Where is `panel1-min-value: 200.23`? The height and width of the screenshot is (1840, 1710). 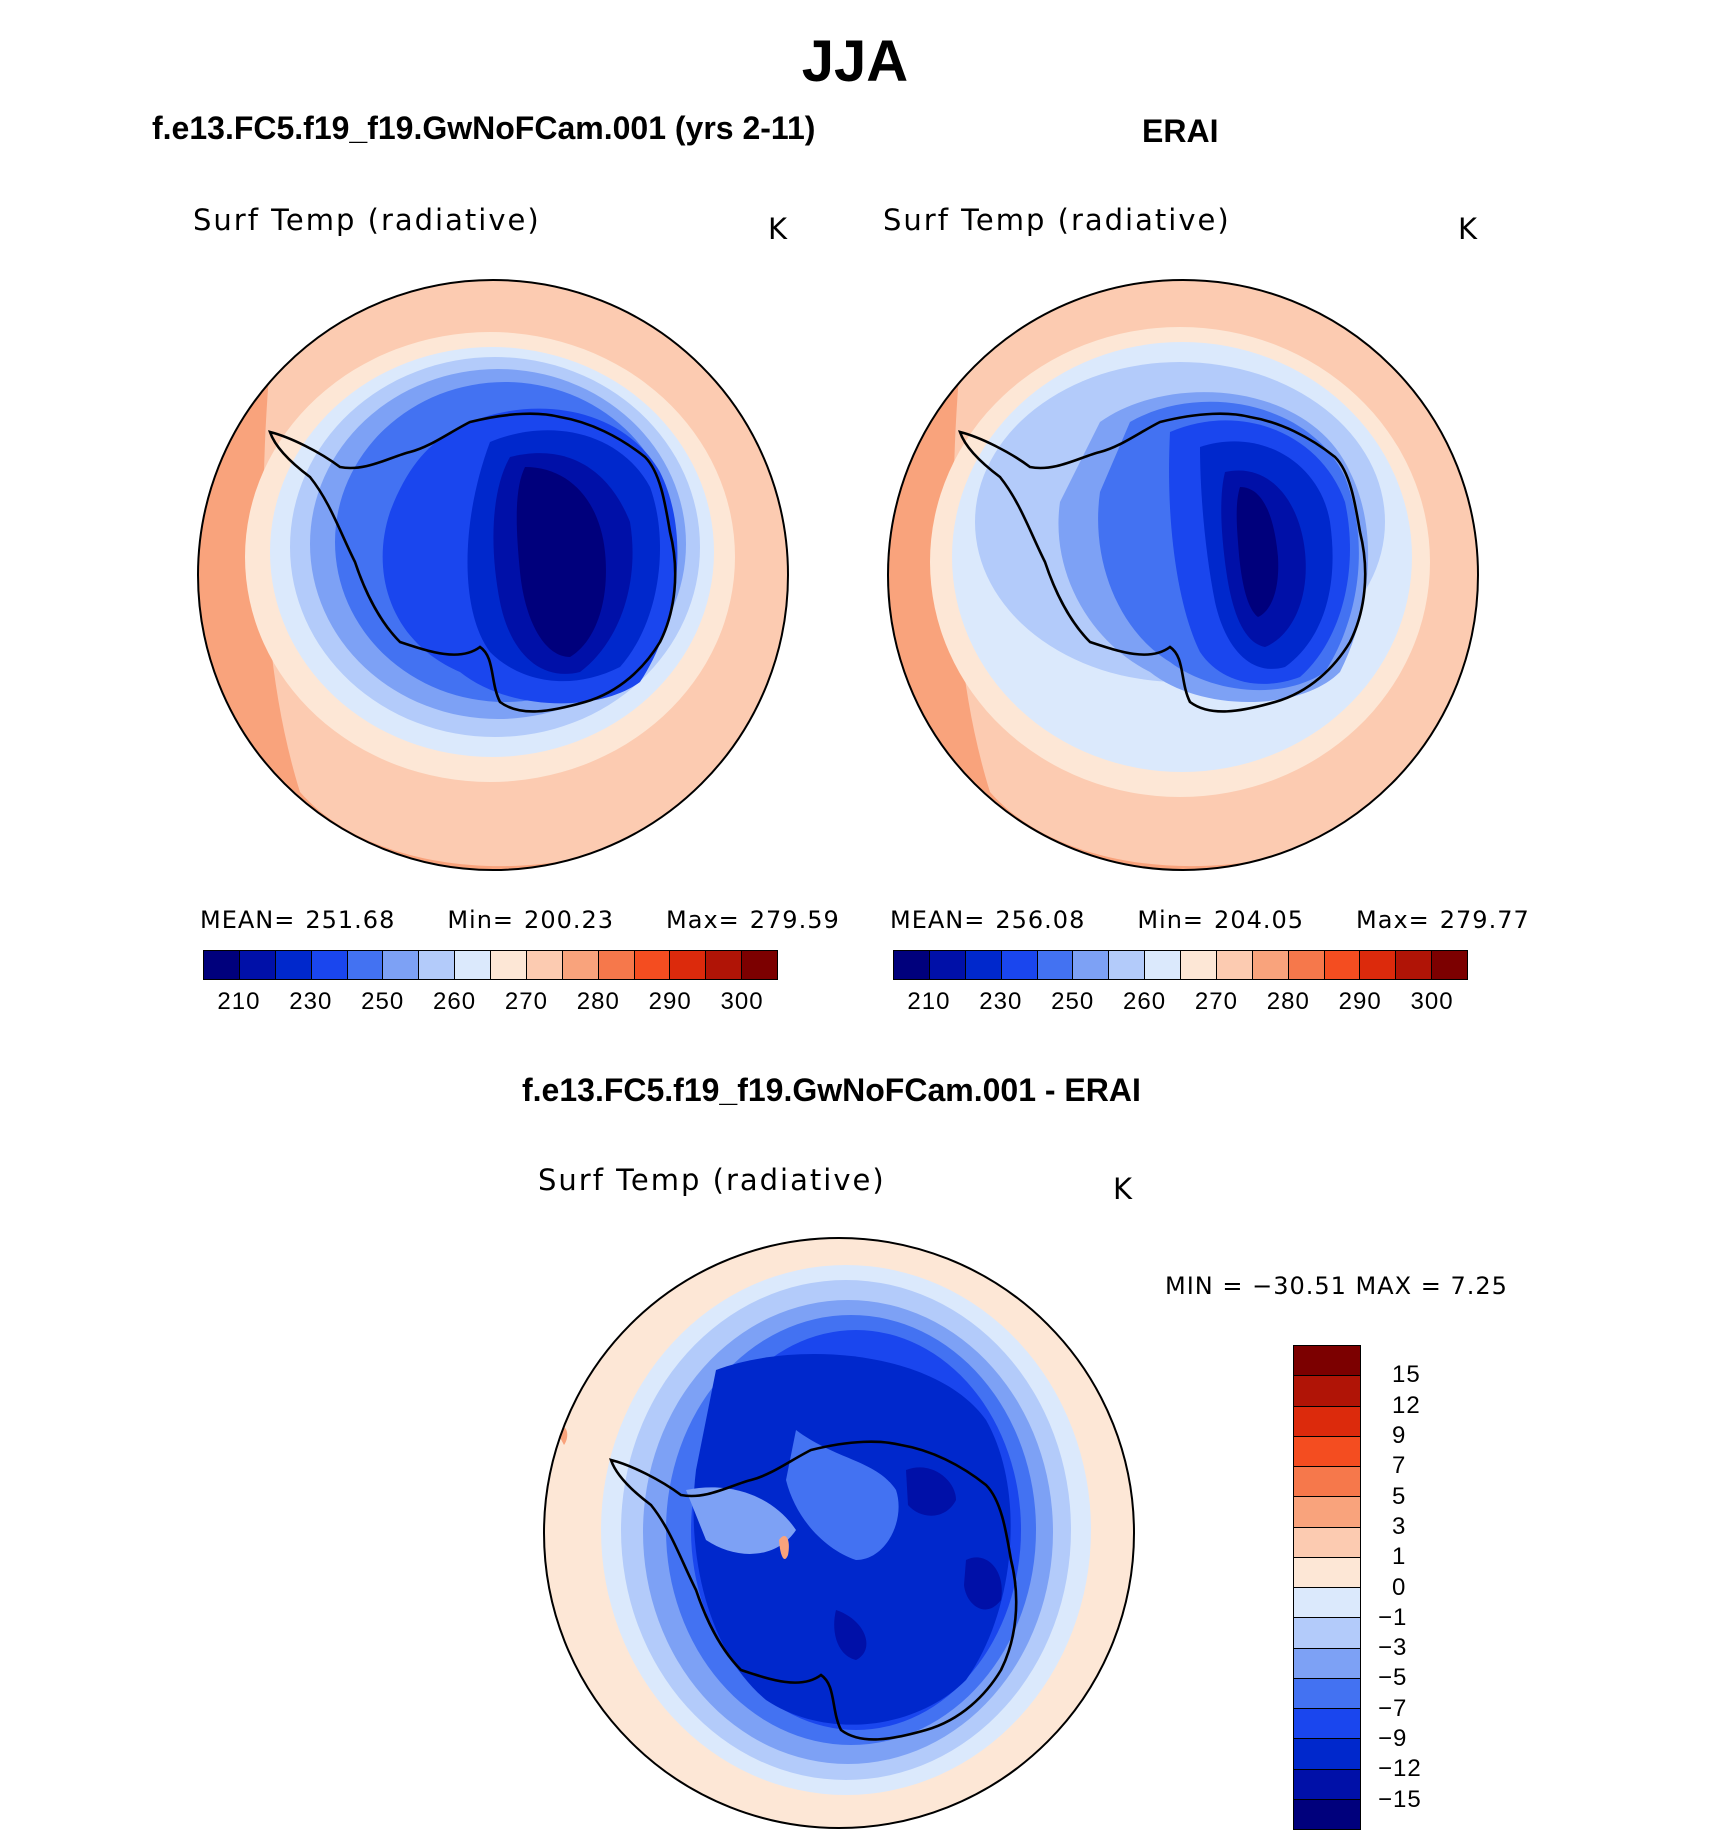
panel1-min-value: 200.23 is located at coordinates (569, 920).